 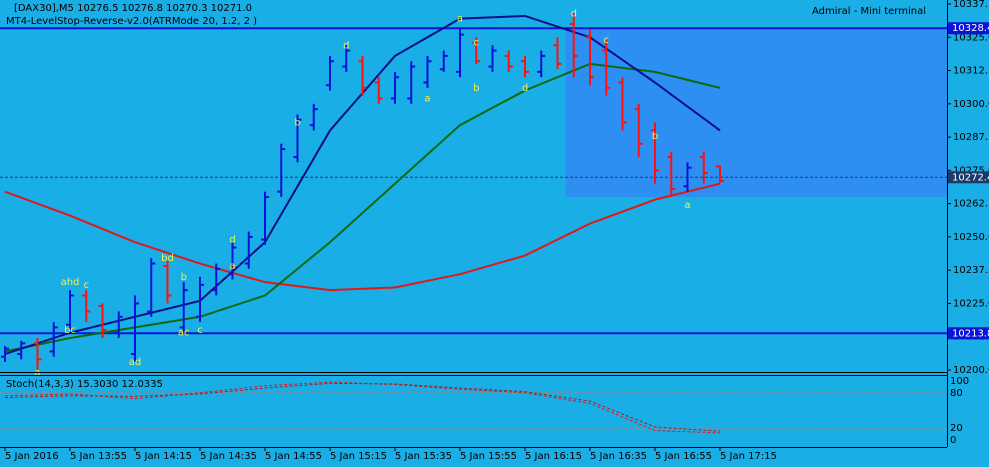 What do you see at coordinates (971, 5) in the screenshot?
I see `y-tick-label: 10337.5` at bounding box center [971, 5].